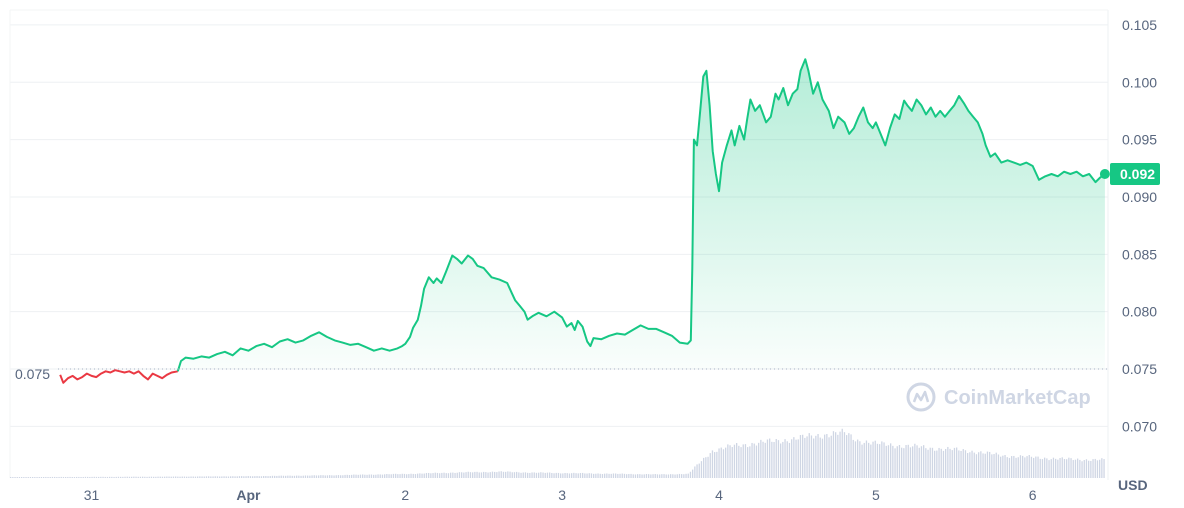 The width and height of the screenshot is (1184, 508). What do you see at coordinates (1017, 398) in the screenshot?
I see `watermark-text: CoinMarketCap` at bounding box center [1017, 398].